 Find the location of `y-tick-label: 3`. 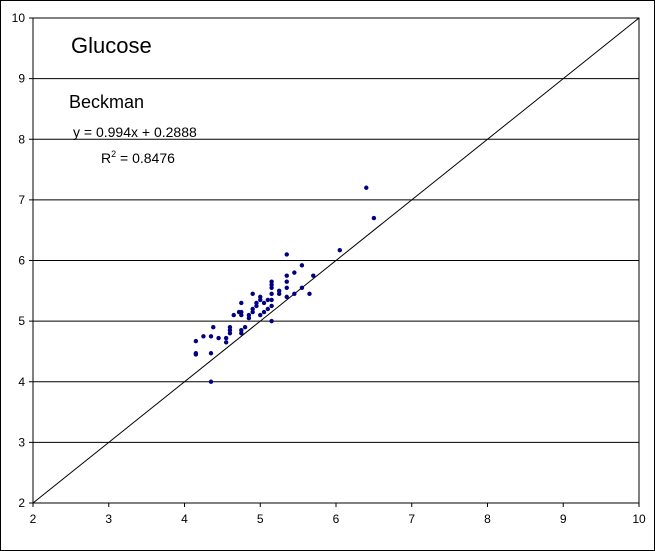

y-tick-label: 3 is located at coordinates (21, 442).